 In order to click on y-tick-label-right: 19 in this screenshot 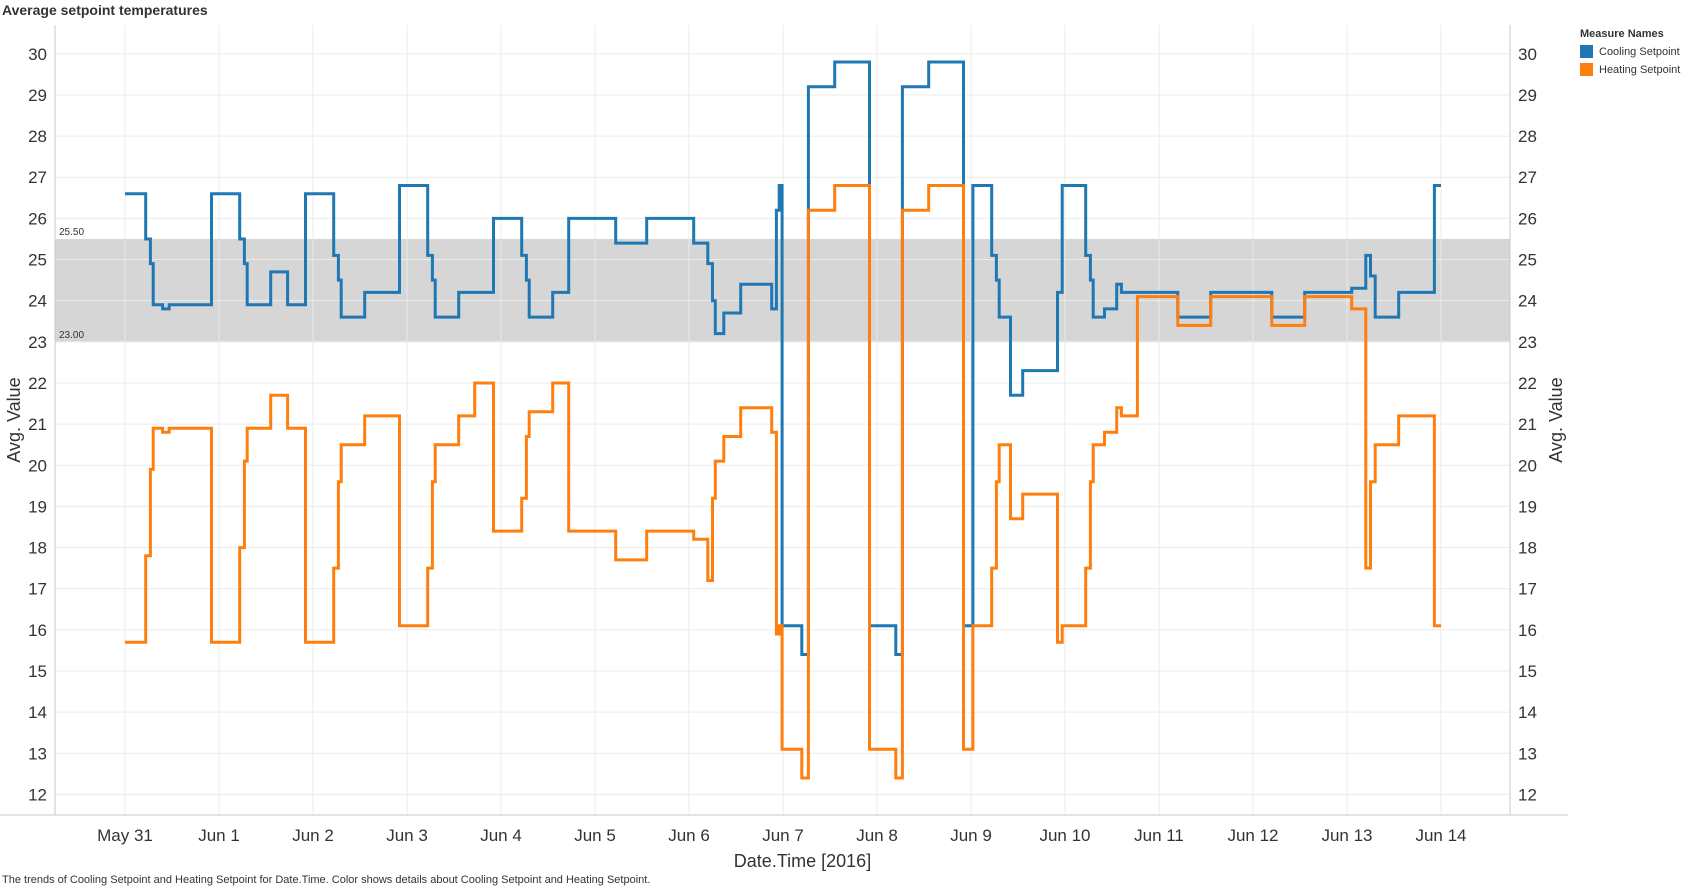, I will do `click(1527, 506)`.